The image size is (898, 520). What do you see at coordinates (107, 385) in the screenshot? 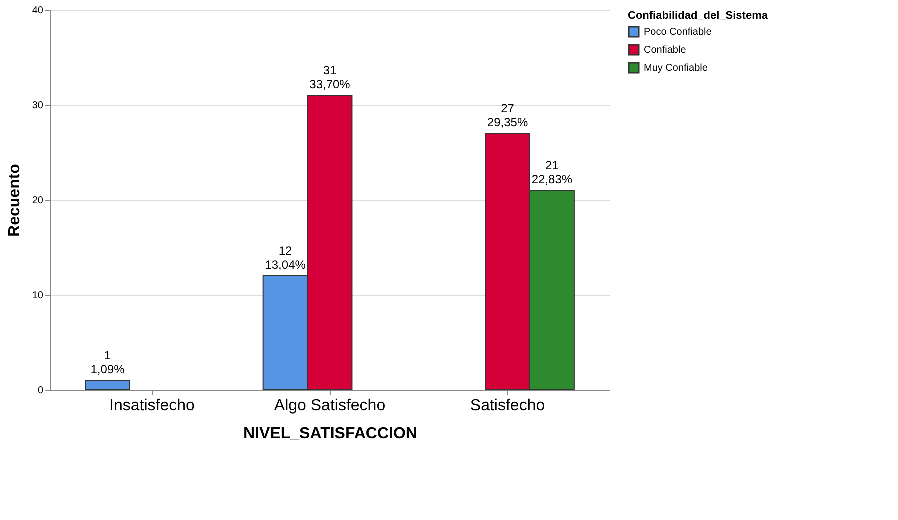
I see `bar` at bounding box center [107, 385].